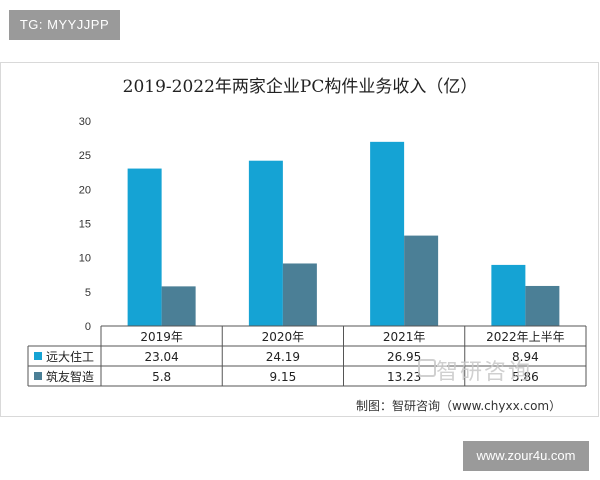  Describe the element at coordinates (404, 357) in the screenshot. I see `data-label: 26.95` at that location.